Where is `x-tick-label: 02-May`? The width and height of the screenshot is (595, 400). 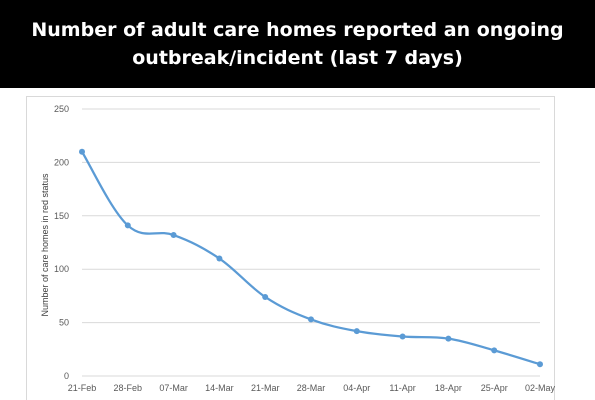
x-tick-label: 02-May is located at coordinates (540, 388).